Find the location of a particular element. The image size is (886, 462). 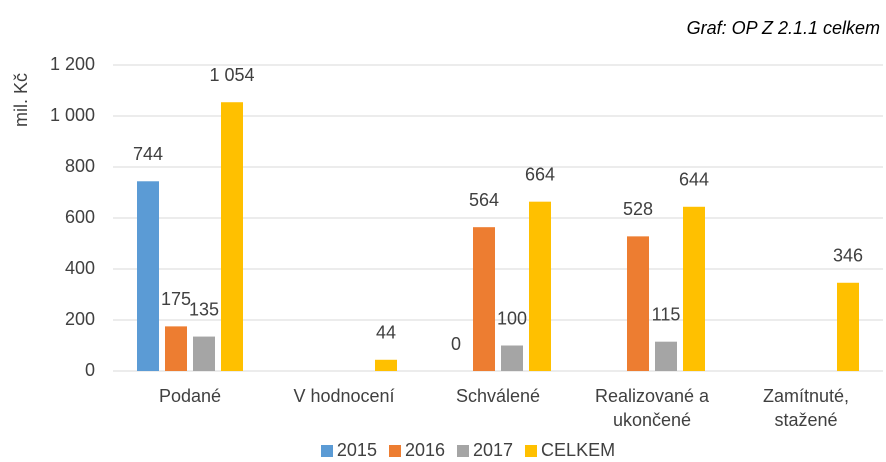

data-label: 664 is located at coordinates (540, 174).